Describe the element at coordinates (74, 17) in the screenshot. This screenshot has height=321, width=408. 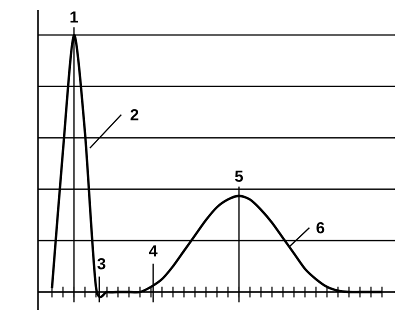
I see `text: 1` at that location.